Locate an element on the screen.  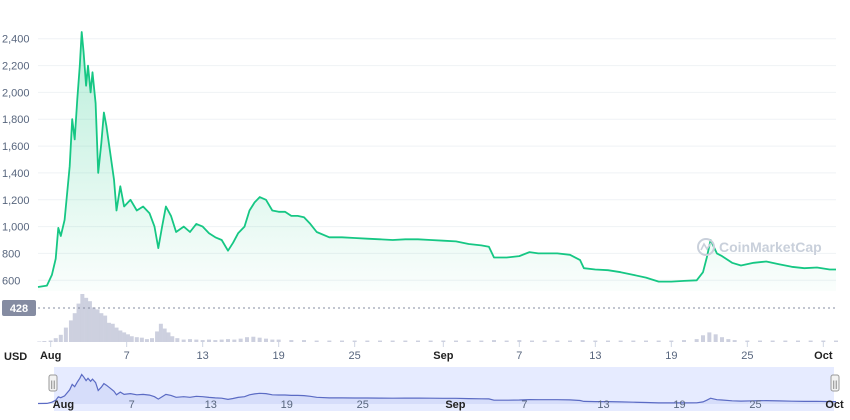
x-tick-label: 25 is located at coordinates (355, 356).